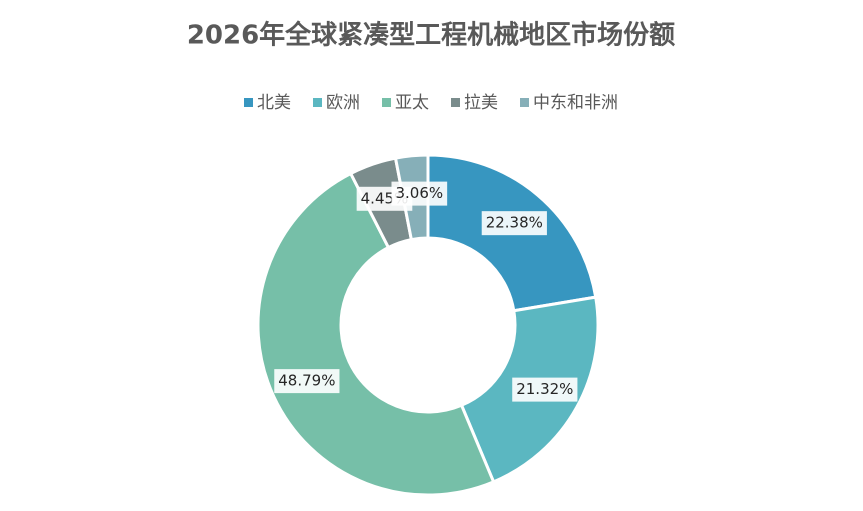  Describe the element at coordinates (481, 103) in the screenshot. I see `legend-label: 拉美` at that location.